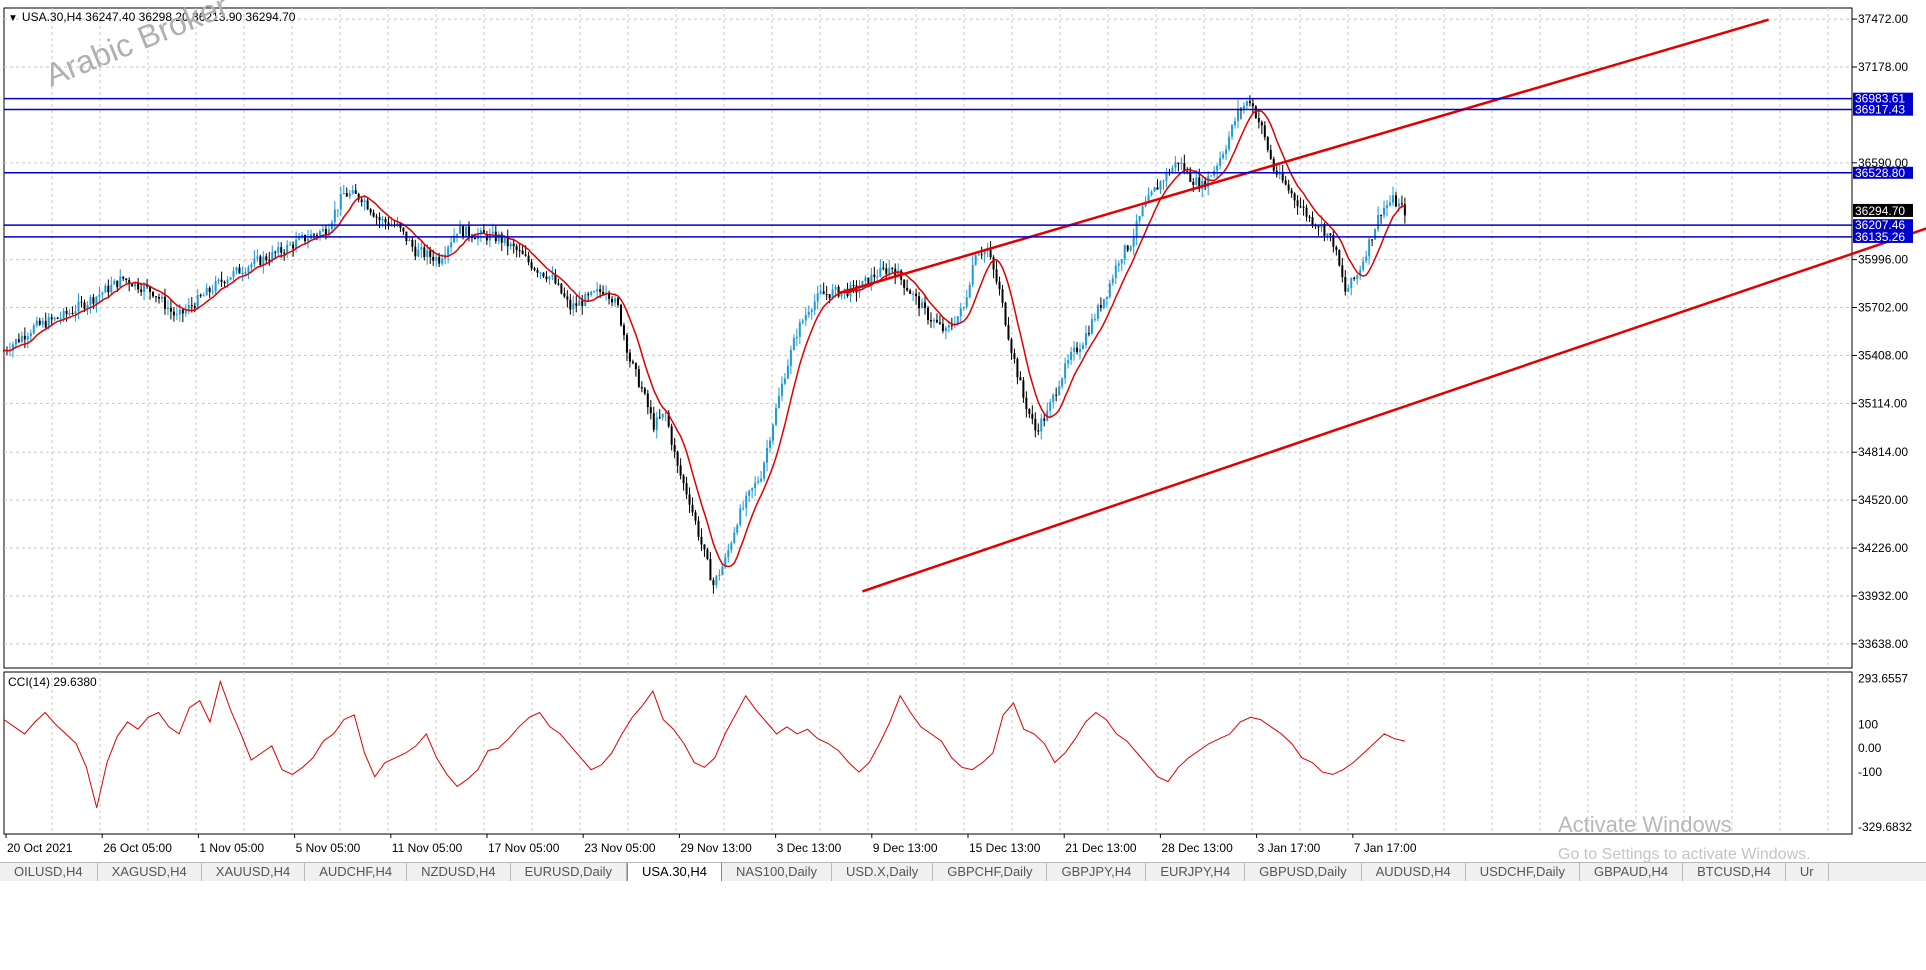 The width and height of the screenshot is (1926, 970). What do you see at coordinates (1632, 872) in the screenshot?
I see `chart-tab: GBPAUD,H4` at bounding box center [1632, 872].